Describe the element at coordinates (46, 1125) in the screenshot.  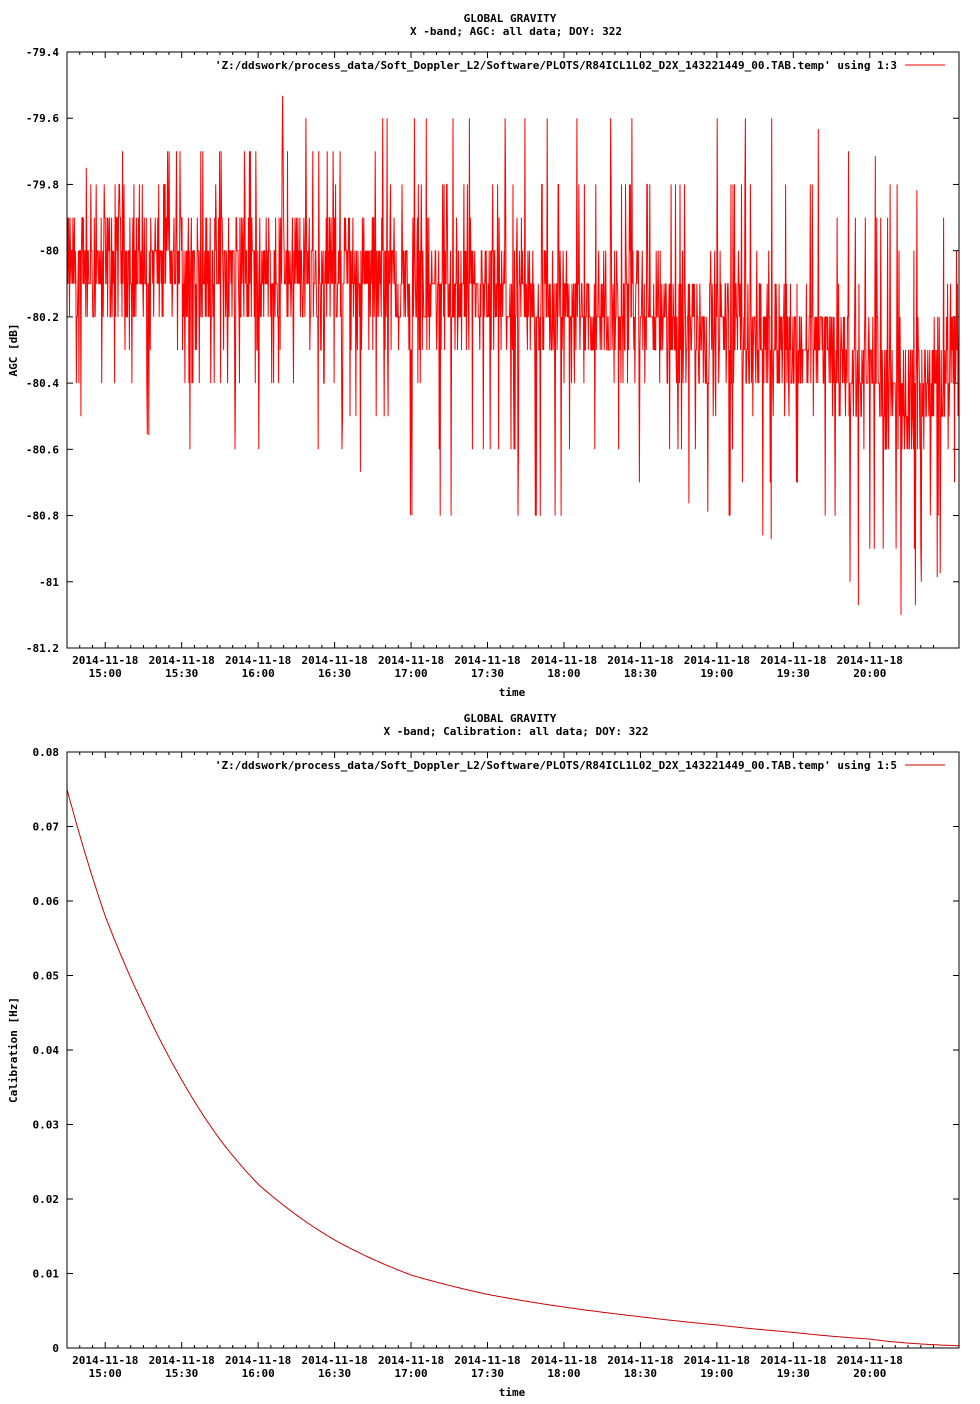
I see `calibration-y-tick-label: 0.03` at that location.